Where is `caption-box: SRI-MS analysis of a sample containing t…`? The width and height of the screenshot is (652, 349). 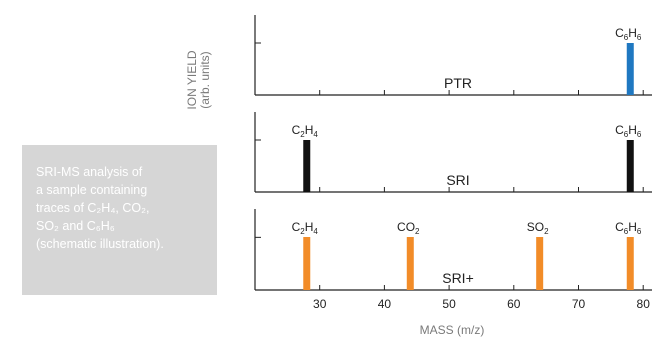
caption-box: SRI-MS analysis of a sample containing t… is located at coordinates (119, 220).